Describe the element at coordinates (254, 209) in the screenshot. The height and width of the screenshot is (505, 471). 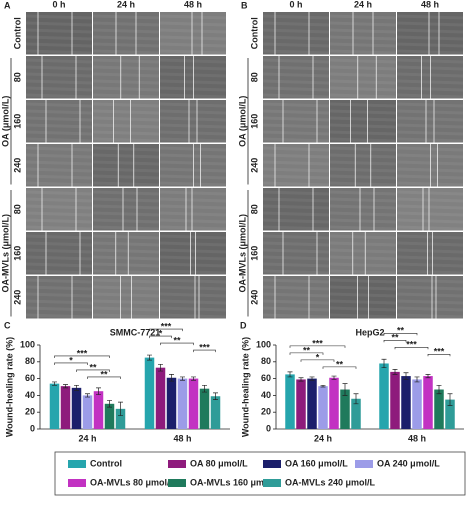
I see `row-label: 80` at that location.